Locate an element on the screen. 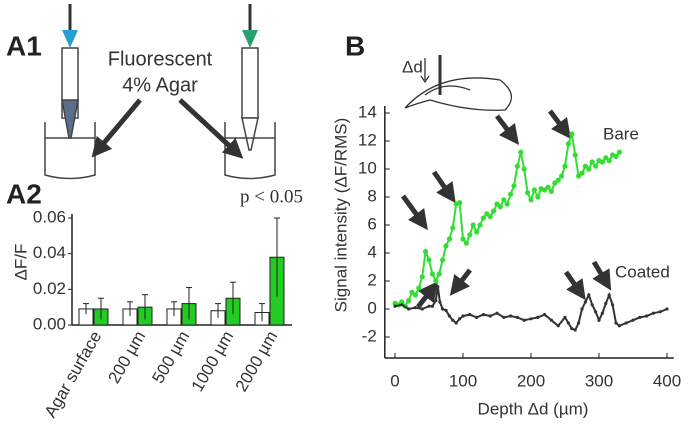  annotation: Δd is located at coordinates (412, 66).